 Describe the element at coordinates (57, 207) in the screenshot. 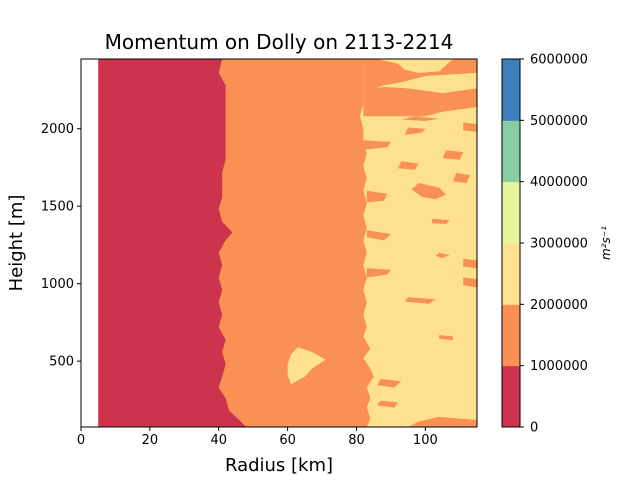

I see `y-tick-label: 1500` at that location.